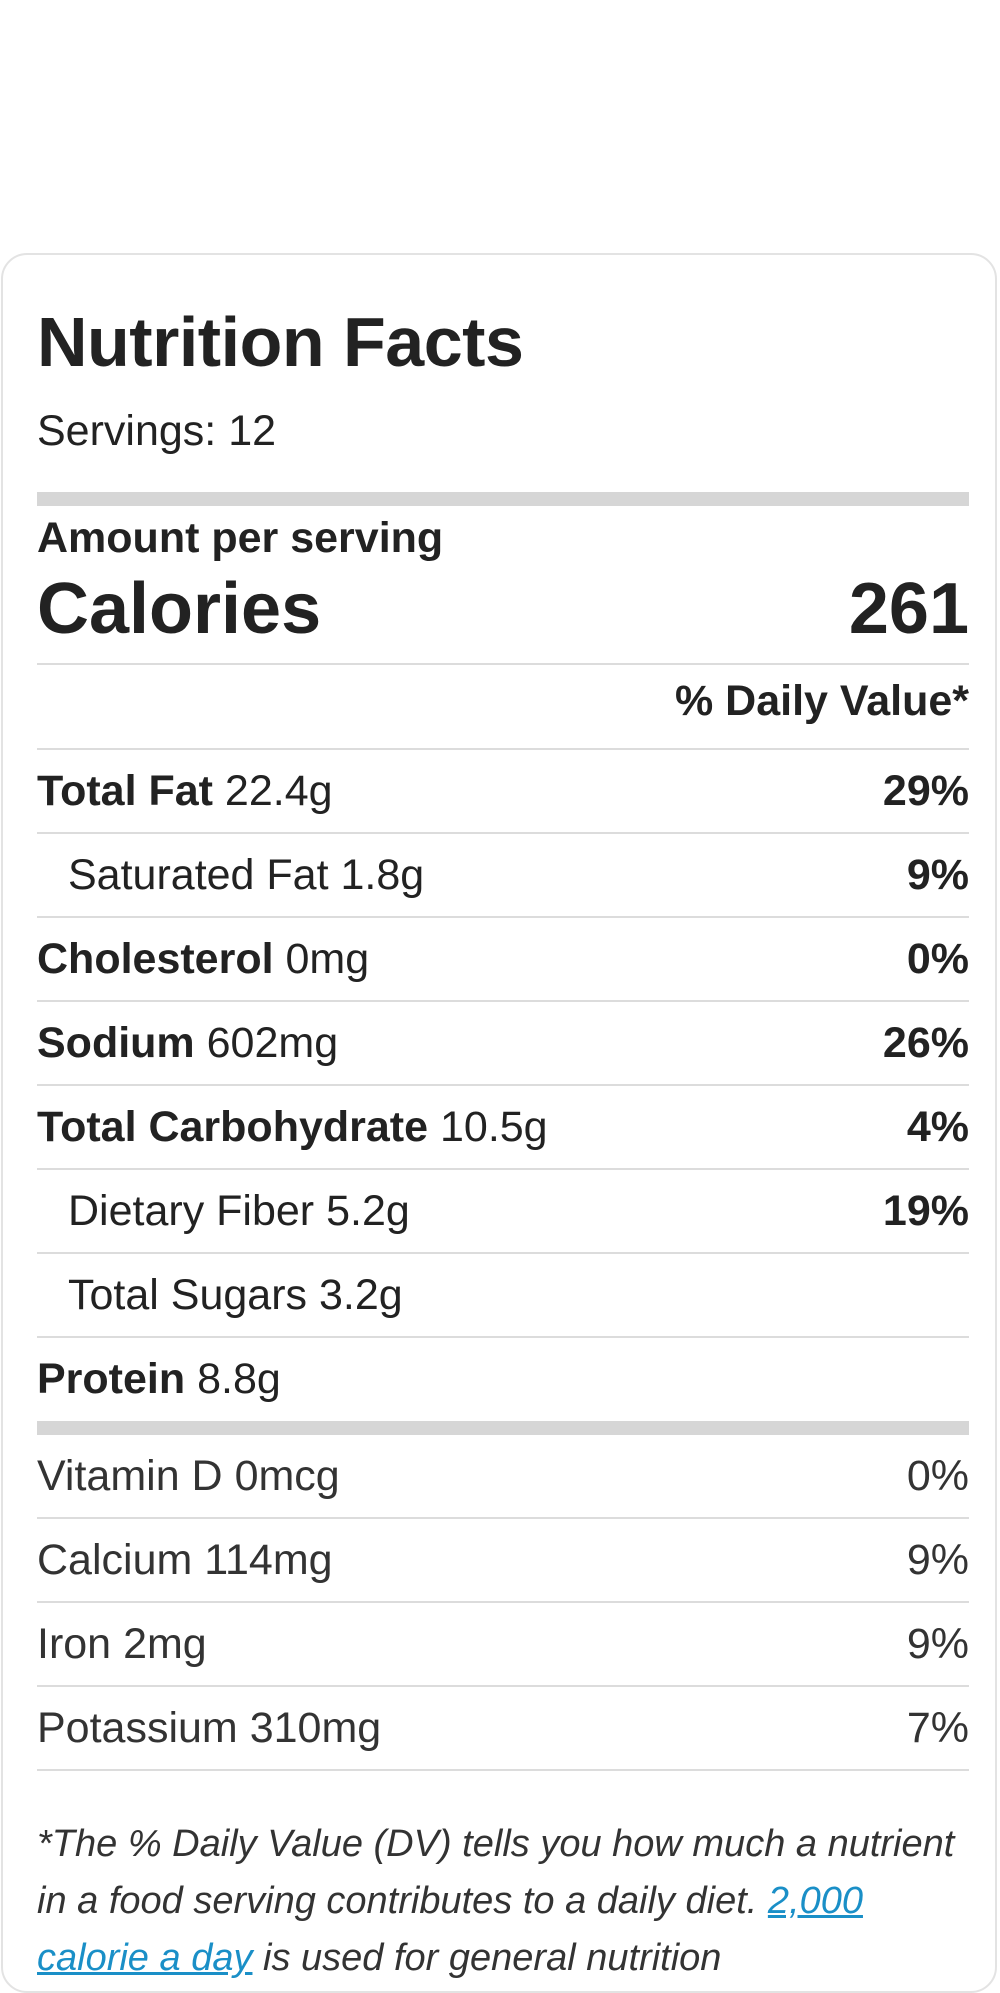 The width and height of the screenshot is (1000, 1993). I want to click on nutrient-amount: 3.2g, so click(360, 1295).